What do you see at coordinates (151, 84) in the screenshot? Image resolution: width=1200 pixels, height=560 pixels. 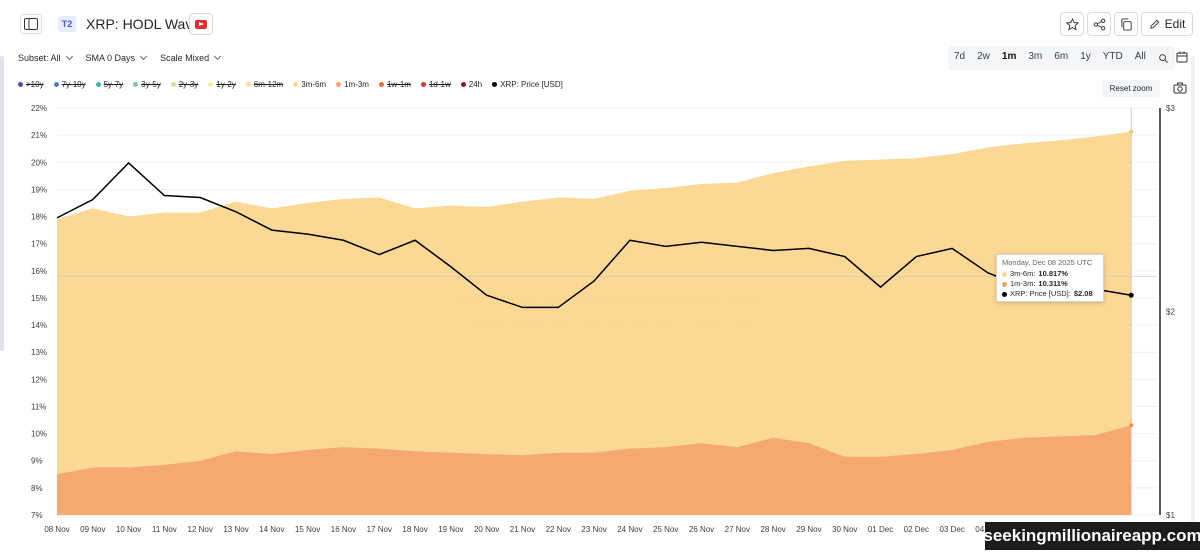 I see `legend-label: 3y-5y` at bounding box center [151, 84].